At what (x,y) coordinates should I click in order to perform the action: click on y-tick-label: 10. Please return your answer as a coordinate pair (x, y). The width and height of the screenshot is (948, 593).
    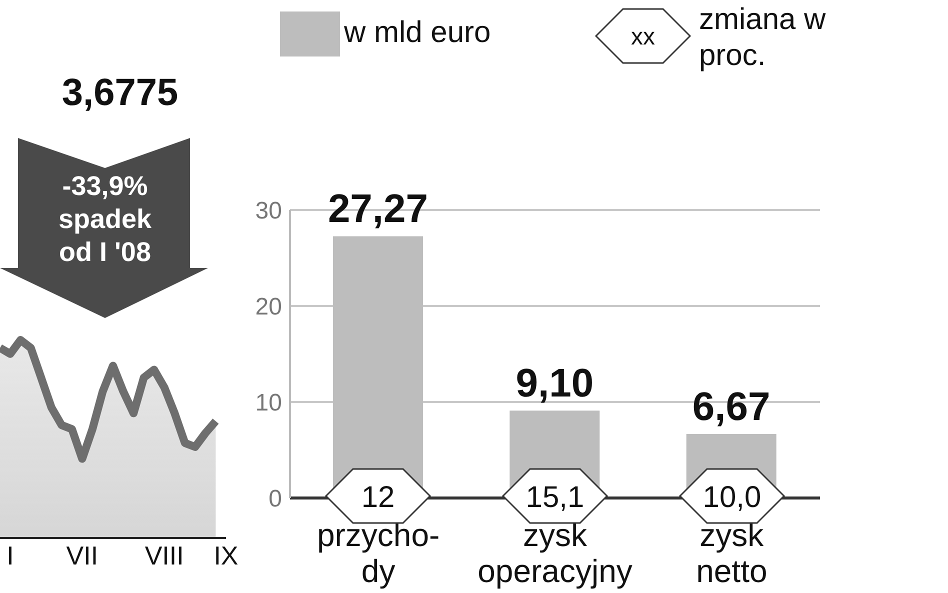
    Looking at the image, I should click on (268, 403).